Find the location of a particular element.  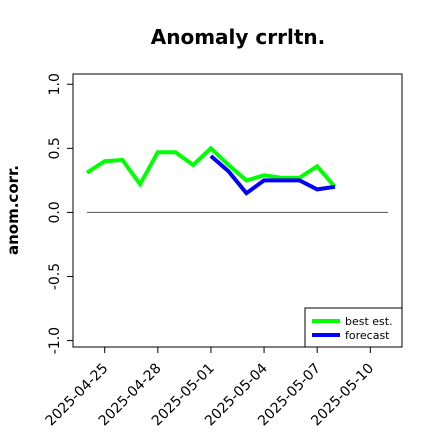

y-tick-label: -0.5 is located at coordinates (55, 276).